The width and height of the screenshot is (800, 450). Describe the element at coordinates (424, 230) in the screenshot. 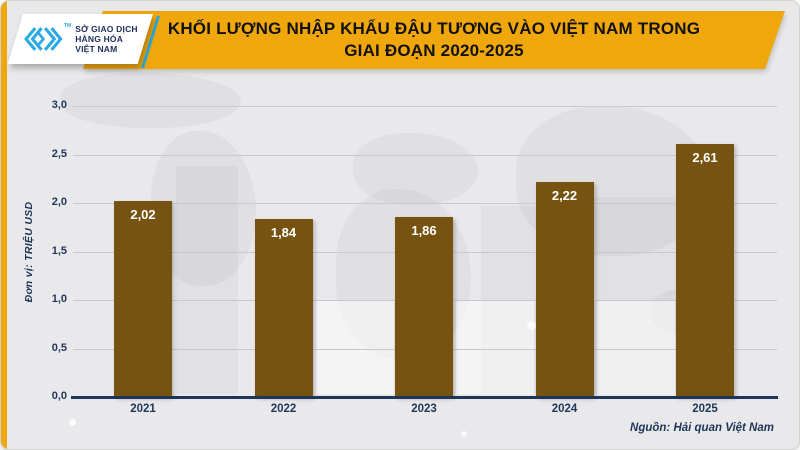

I see `bar-value-label: 1,86` at that location.